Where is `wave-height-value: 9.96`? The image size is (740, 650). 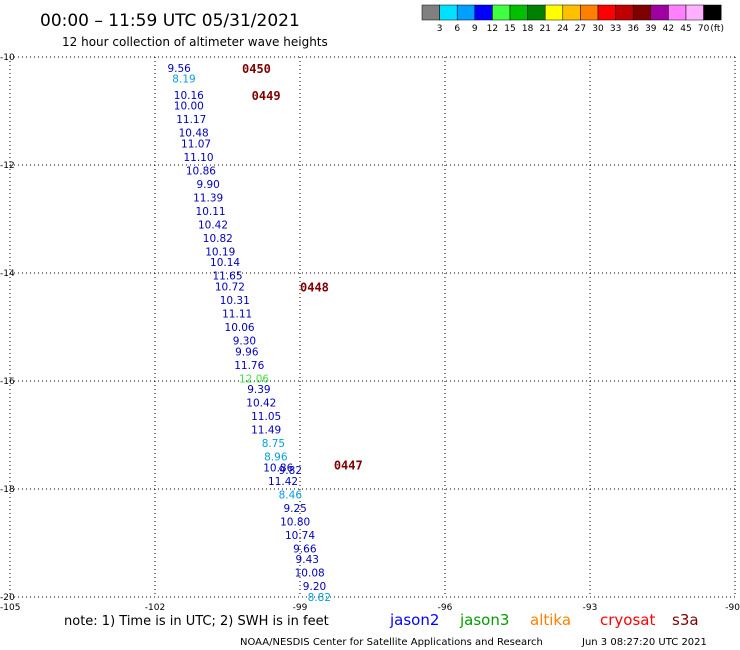 wave-height-value: 9.96 is located at coordinates (247, 352).